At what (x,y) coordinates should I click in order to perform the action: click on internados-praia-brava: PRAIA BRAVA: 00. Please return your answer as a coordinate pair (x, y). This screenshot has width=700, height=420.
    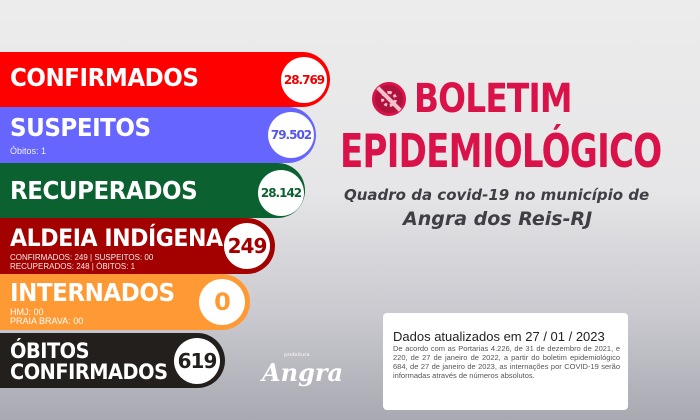
    Looking at the image, I should click on (47, 321).